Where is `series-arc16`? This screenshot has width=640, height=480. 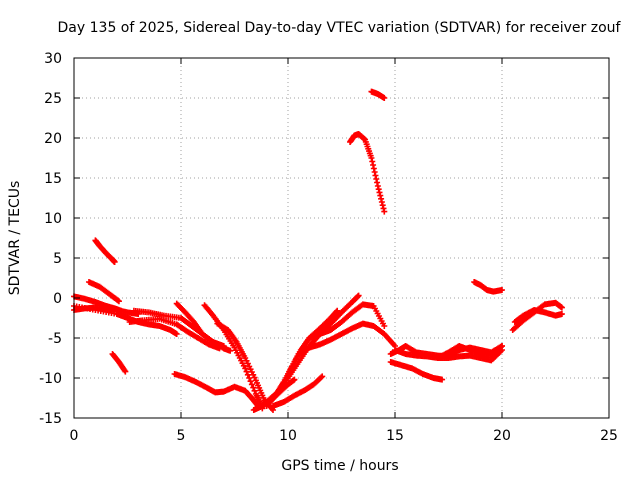
series-arc16 is located at coordinates (336, 339).